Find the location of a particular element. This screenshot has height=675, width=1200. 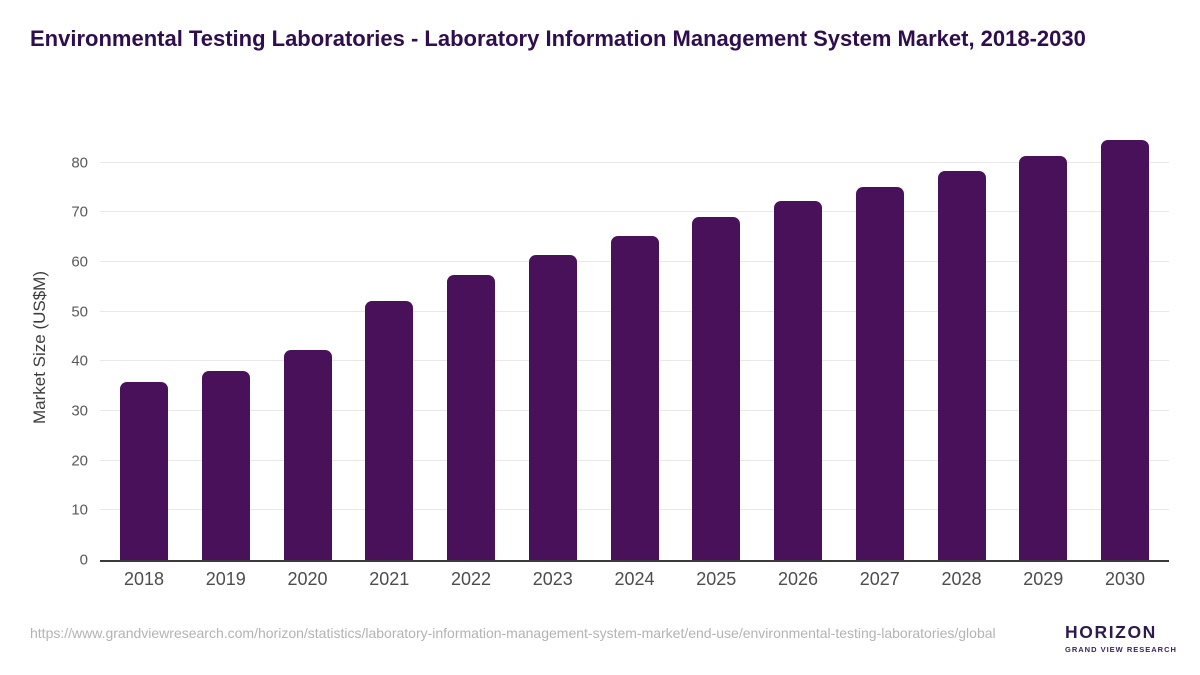

sun-icon is located at coordinates (1037, 634).